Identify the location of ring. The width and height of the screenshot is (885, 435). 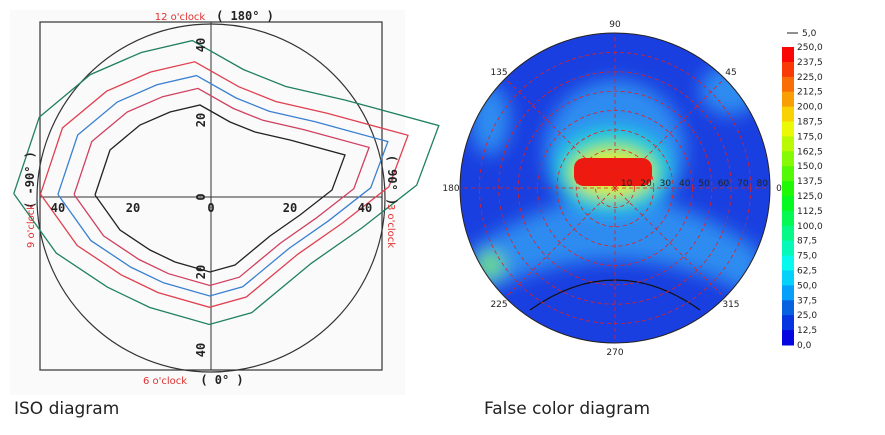
(615, 188).